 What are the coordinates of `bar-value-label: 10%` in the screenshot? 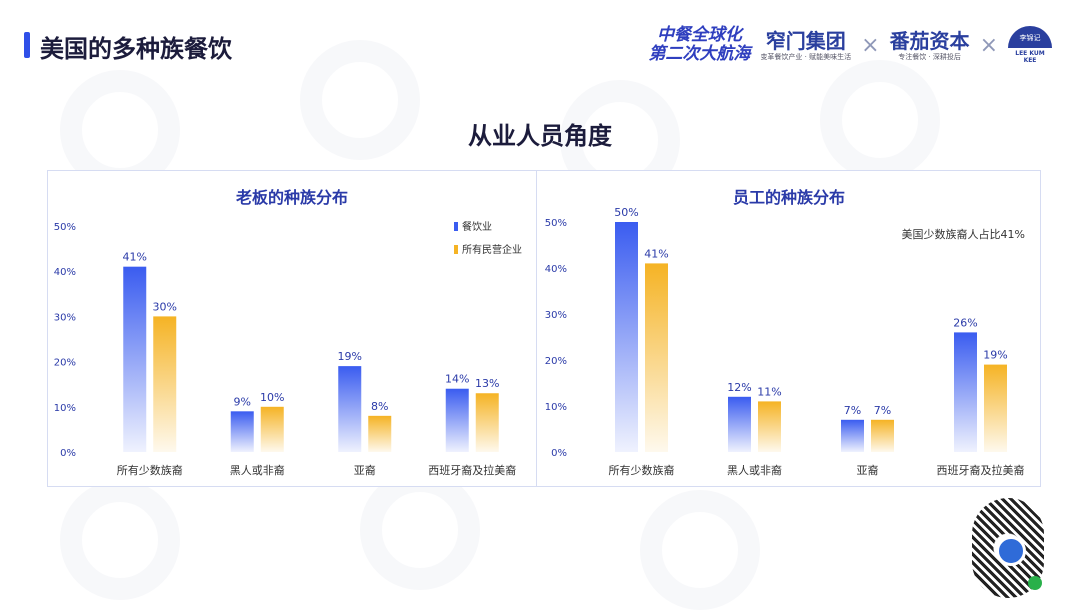 It's located at (272, 397).